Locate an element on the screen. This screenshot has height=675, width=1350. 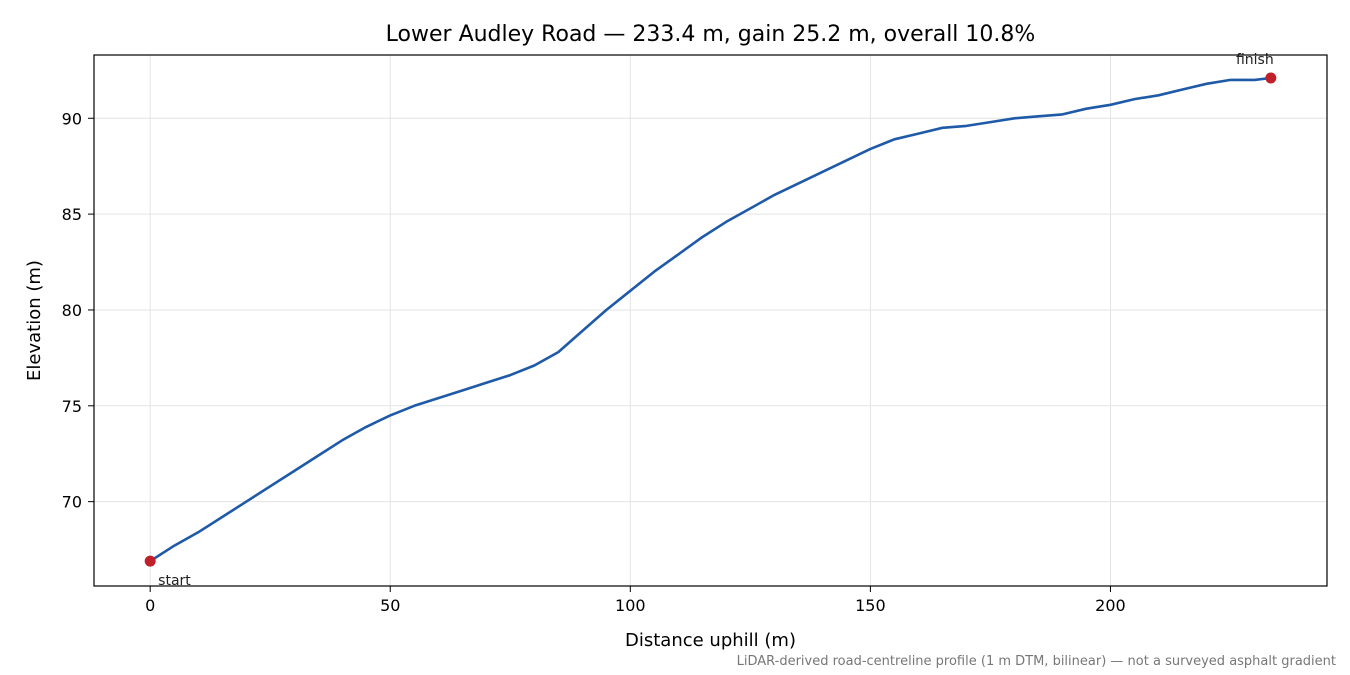
y-tick-label: 85 is located at coordinates (72, 214).